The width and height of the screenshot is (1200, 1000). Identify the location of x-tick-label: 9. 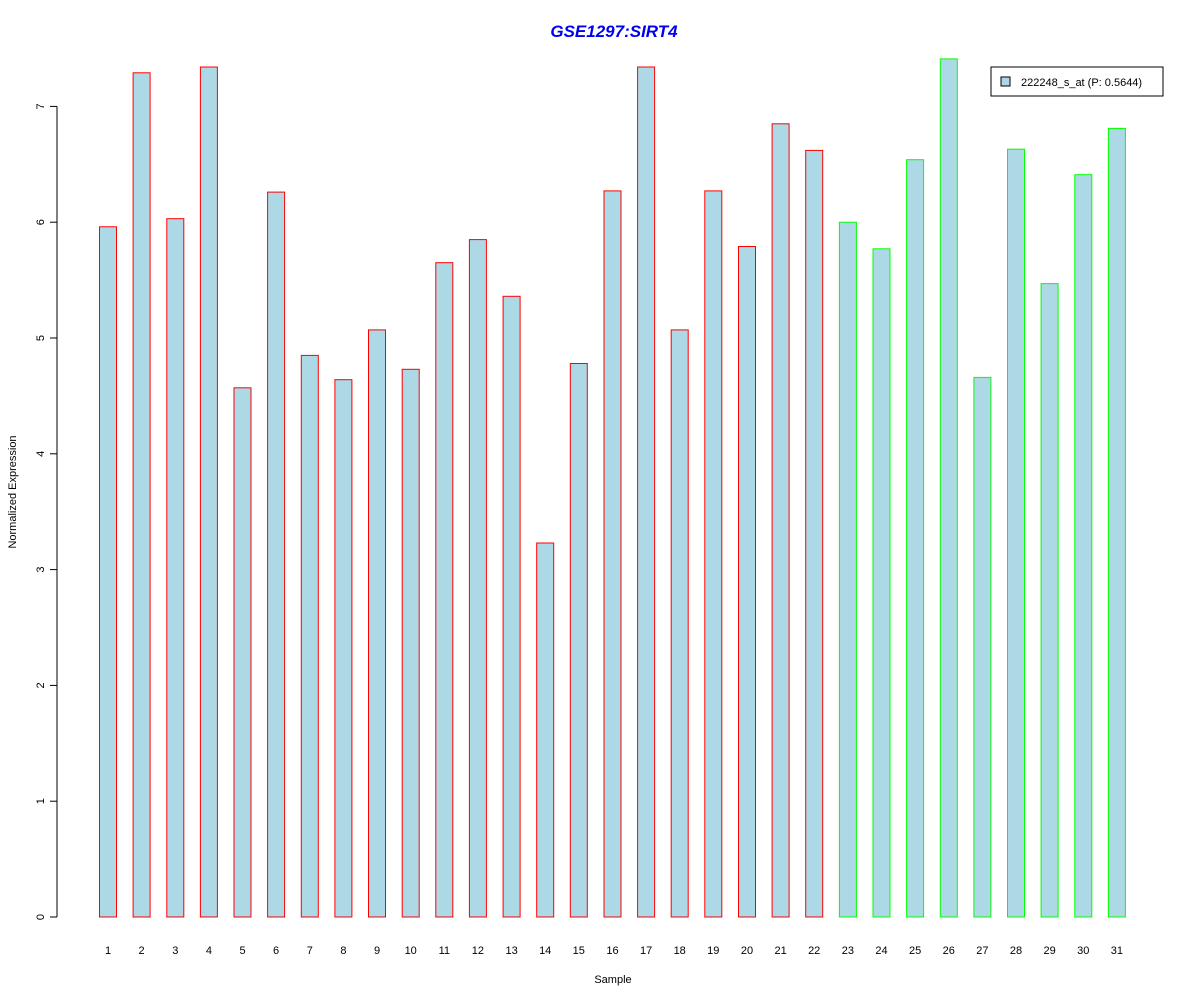
(377, 951).